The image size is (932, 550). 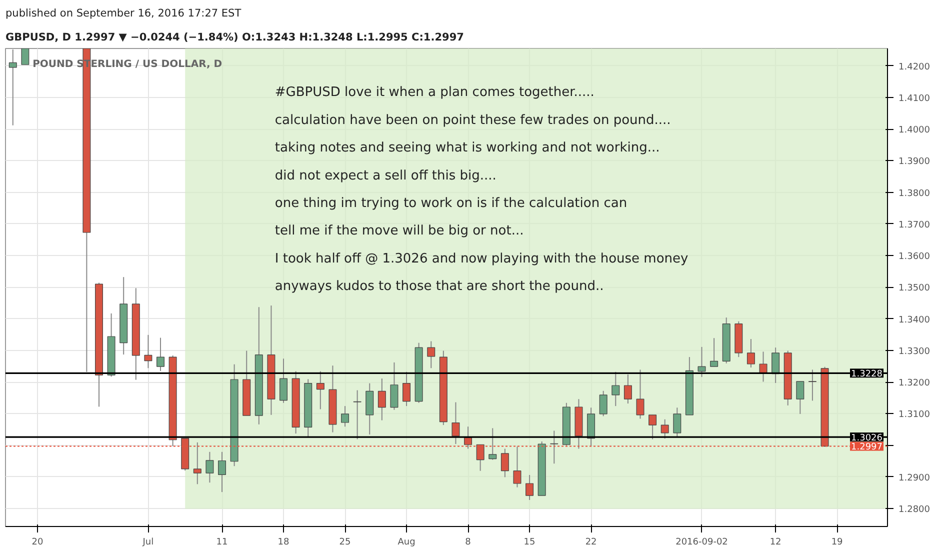 I want to click on ref-line-label: 1.2997, so click(x=867, y=447).